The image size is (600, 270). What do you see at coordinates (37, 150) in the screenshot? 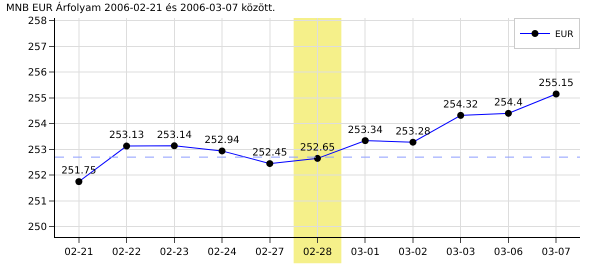
I see `y-tick-label: 253` at bounding box center [37, 150].